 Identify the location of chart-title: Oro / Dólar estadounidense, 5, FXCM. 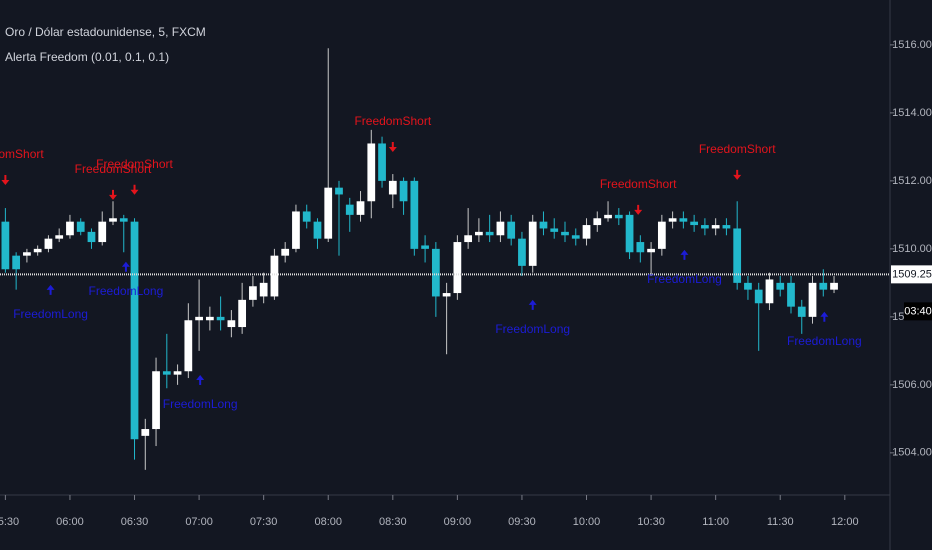
(105, 32).